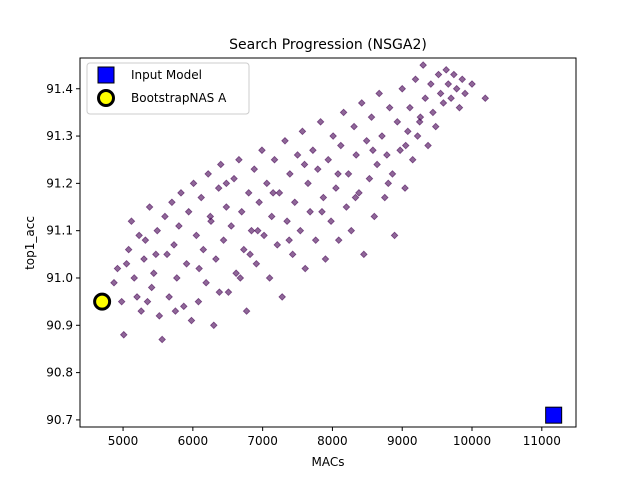 This screenshot has height=480, width=640. What do you see at coordinates (332, 441) in the screenshot?
I see `x-tick-label: 8000` at bounding box center [332, 441].